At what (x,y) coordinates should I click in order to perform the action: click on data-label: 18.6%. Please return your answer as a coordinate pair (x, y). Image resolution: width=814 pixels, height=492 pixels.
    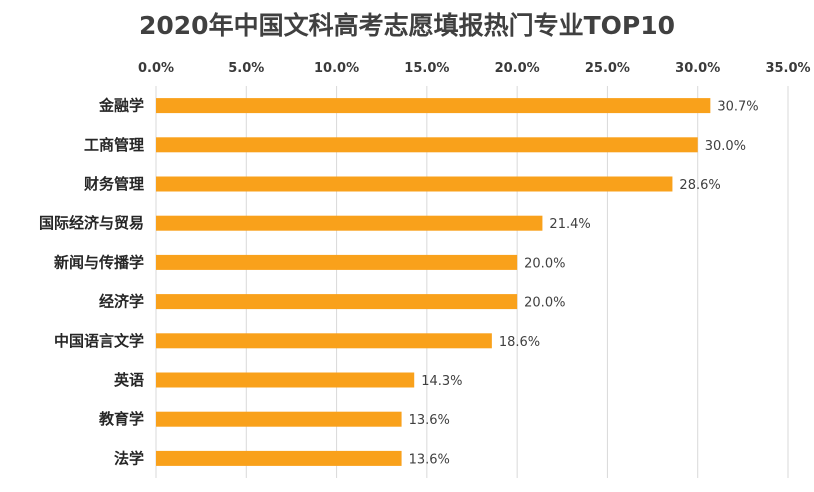
    Looking at the image, I should click on (519, 342).